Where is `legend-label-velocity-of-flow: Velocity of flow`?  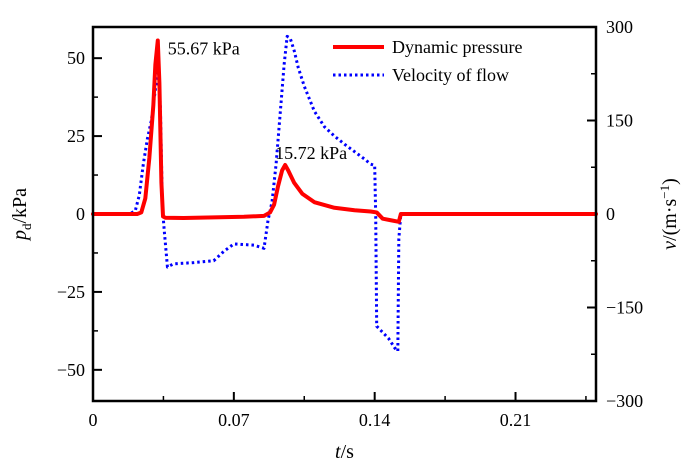 legend-label-velocity-of-flow: Velocity of flow is located at coordinates (450, 75).